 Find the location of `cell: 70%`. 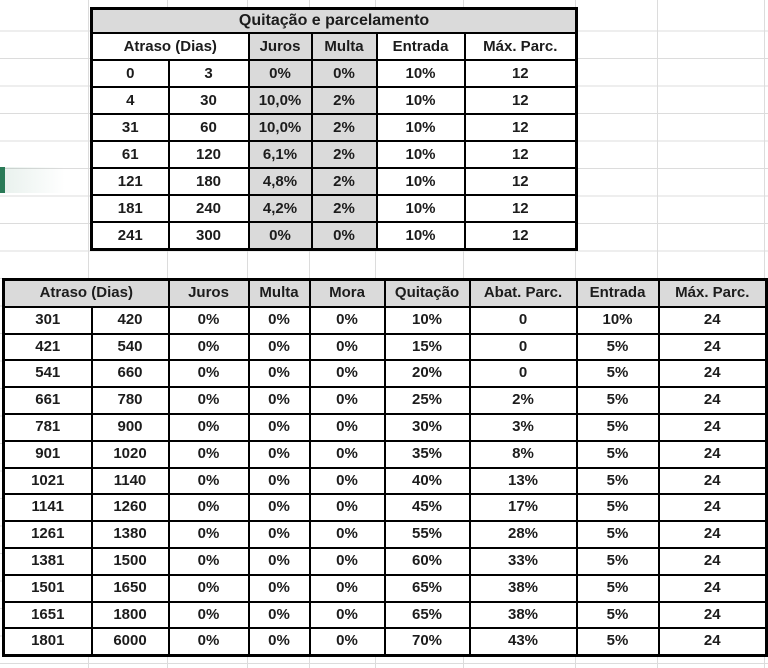

cell: 70% is located at coordinates (427, 642).